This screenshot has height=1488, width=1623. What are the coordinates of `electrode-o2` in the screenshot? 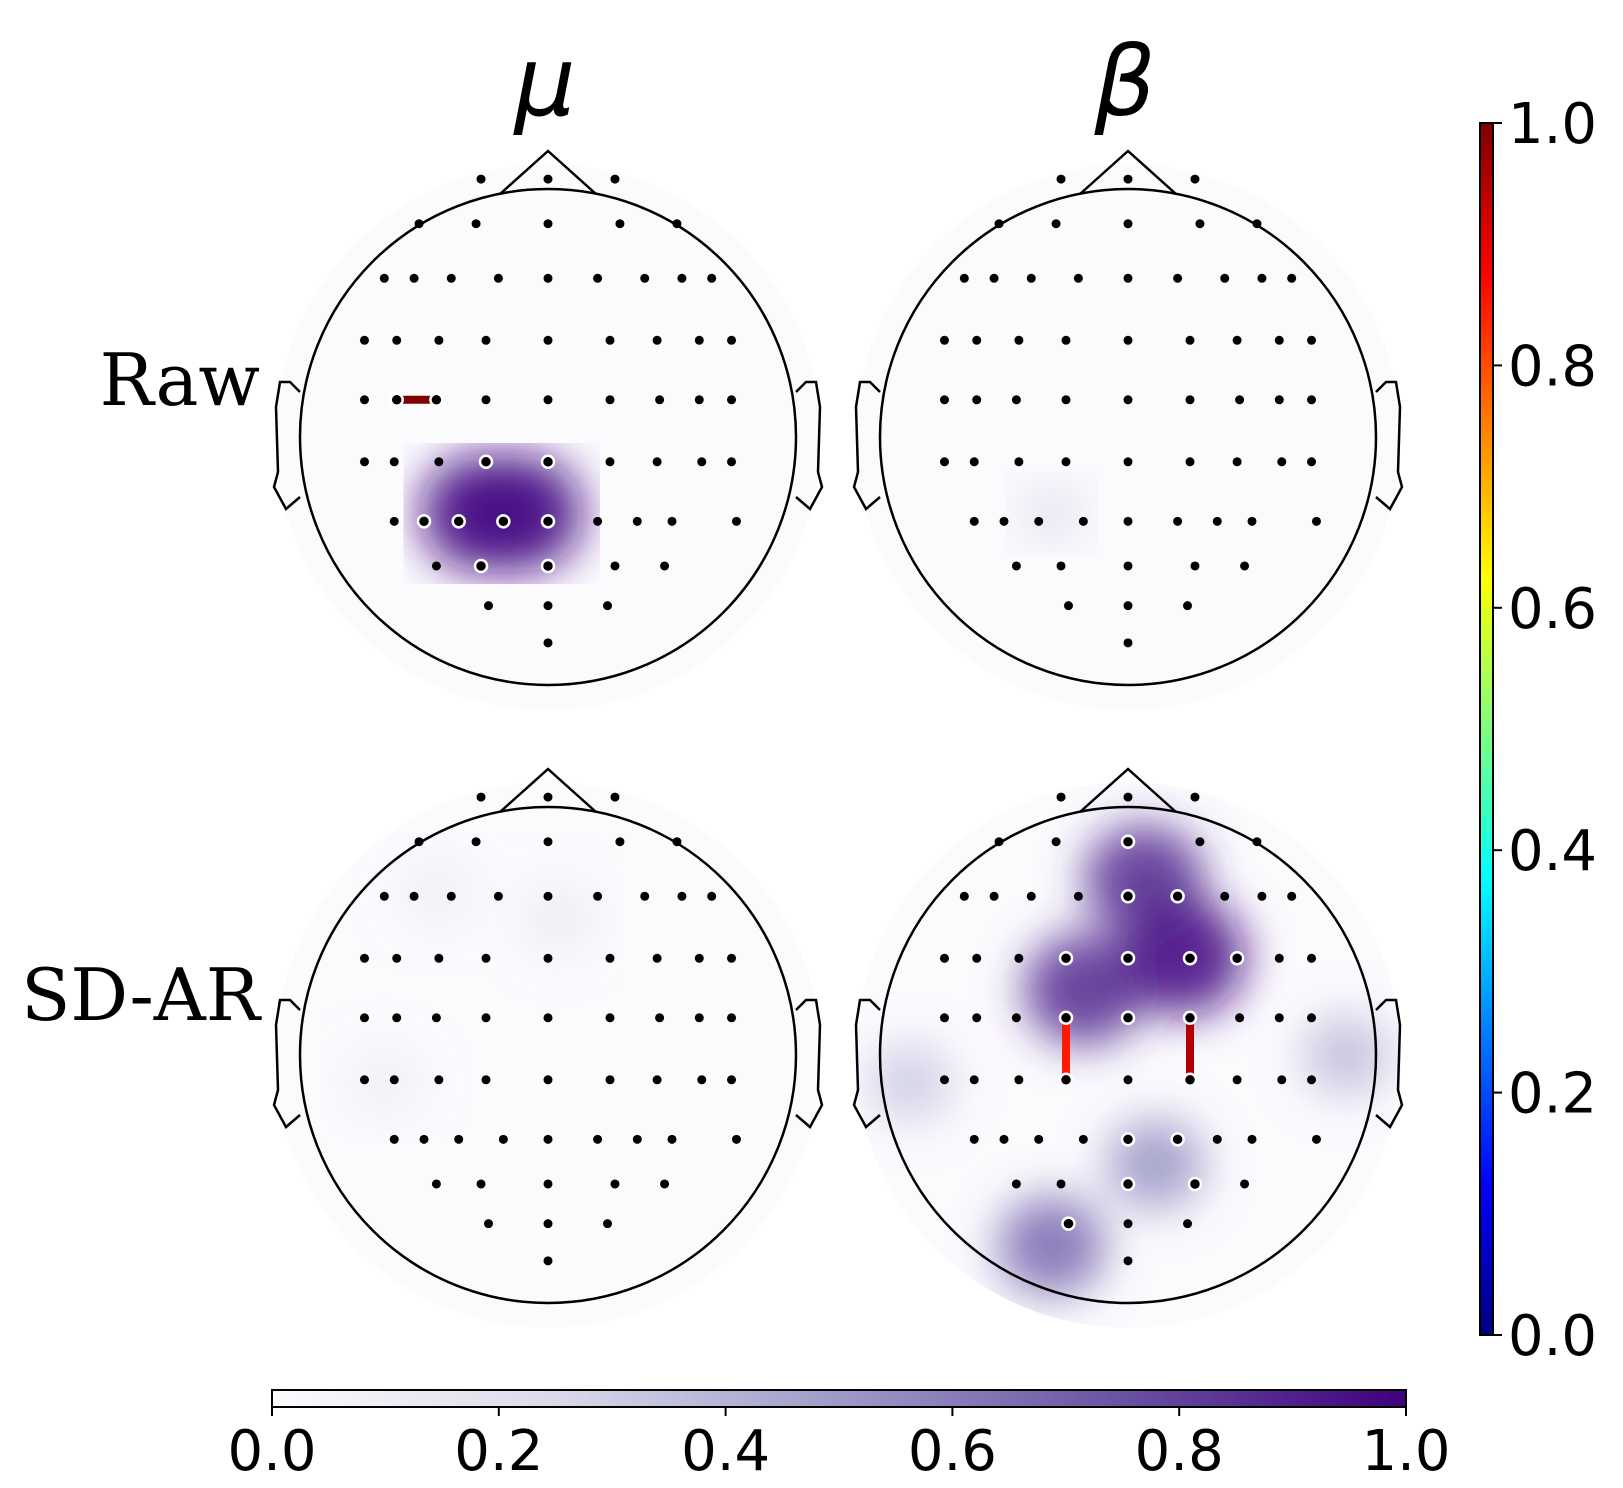 It's located at (1188, 606).